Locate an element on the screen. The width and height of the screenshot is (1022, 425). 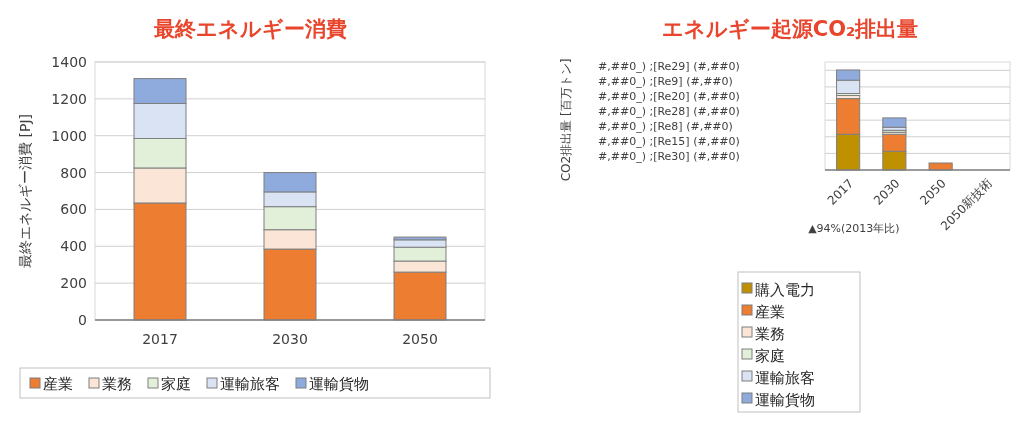
y-axis-title: CO2排出量 [百万トン] is located at coordinates (566, 120).